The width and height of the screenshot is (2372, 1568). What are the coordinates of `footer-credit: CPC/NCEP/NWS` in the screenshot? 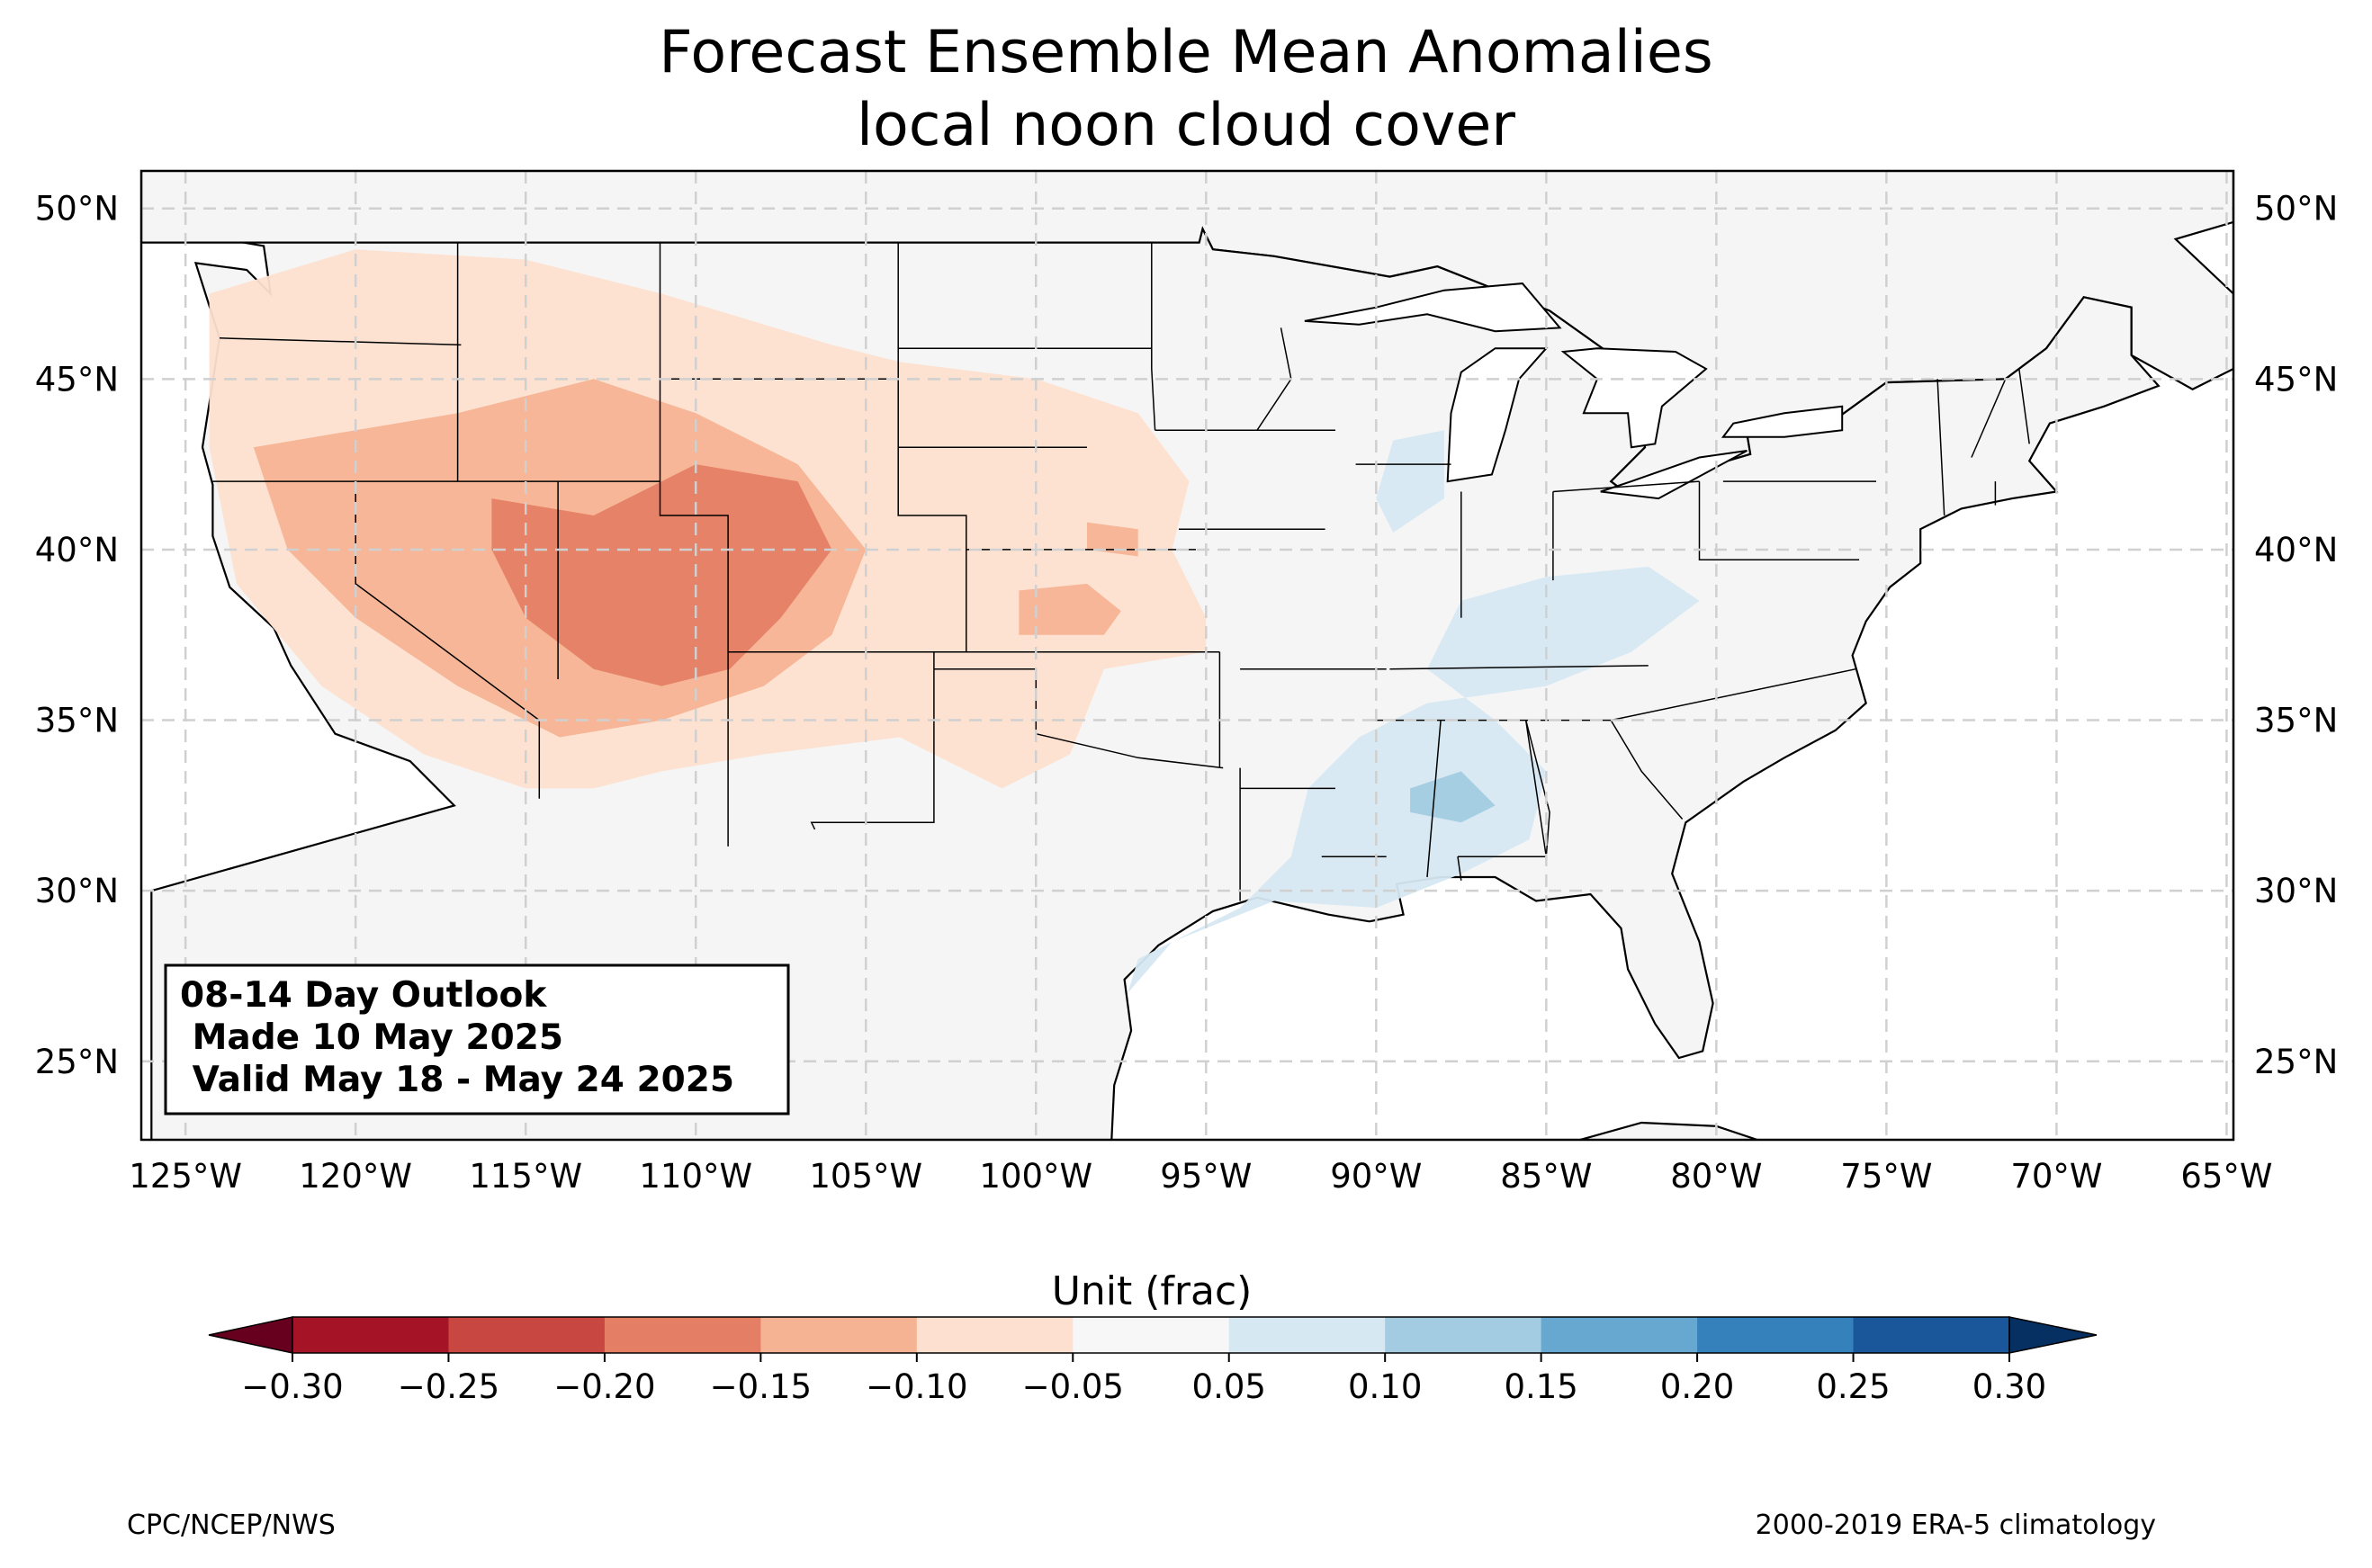 It's located at (231, 1525).